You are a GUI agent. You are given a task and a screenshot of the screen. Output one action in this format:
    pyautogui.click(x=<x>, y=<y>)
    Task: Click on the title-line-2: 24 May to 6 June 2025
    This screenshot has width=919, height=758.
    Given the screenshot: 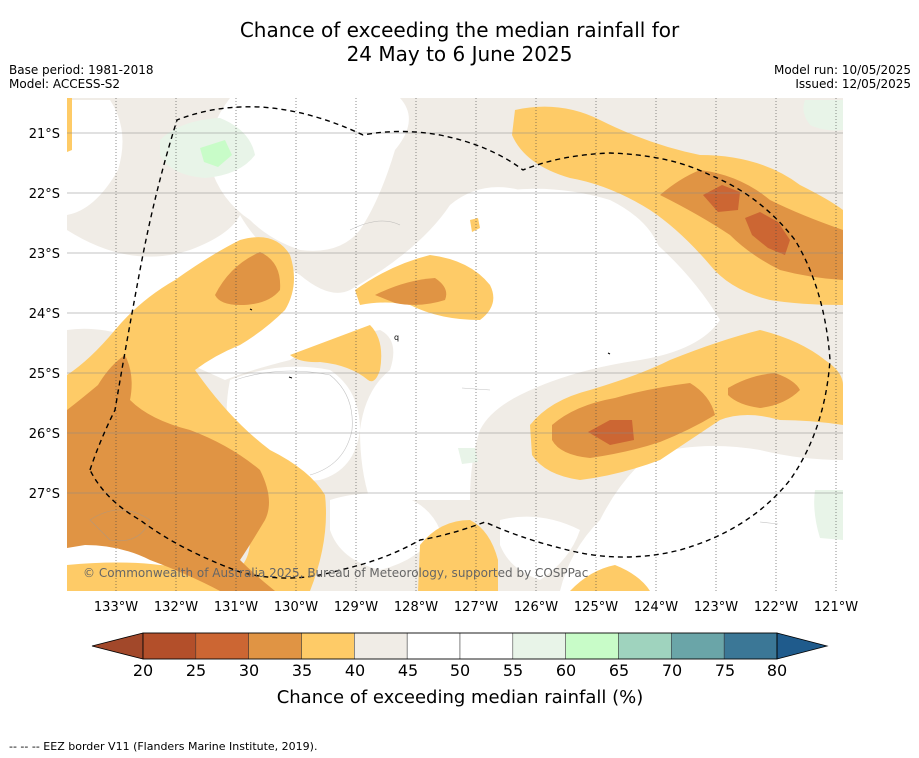 What is the action you would take?
    pyautogui.click(x=459, y=54)
    